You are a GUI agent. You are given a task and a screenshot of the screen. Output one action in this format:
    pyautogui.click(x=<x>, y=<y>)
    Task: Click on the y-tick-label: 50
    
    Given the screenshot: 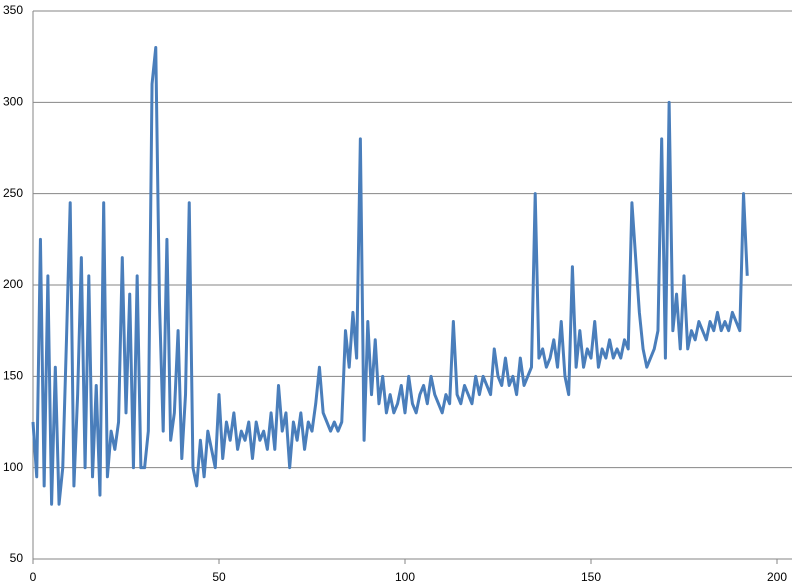 What is the action you would take?
    pyautogui.click(x=17, y=558)
    